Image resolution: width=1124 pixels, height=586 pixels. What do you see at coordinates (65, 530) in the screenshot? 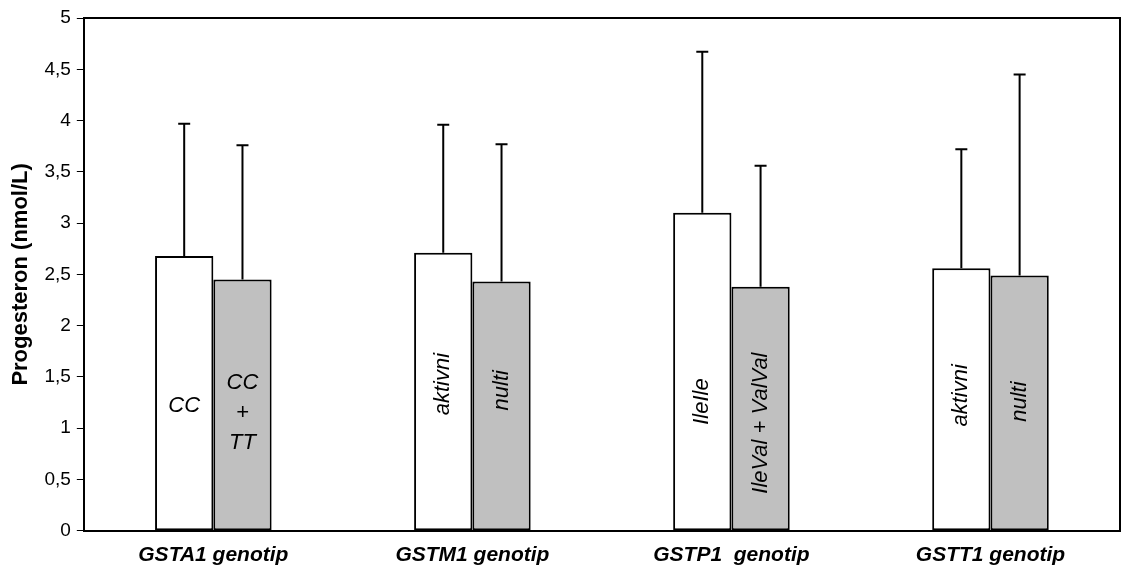
I see `y-tick-label: 0` at bounding box center [65, 530].